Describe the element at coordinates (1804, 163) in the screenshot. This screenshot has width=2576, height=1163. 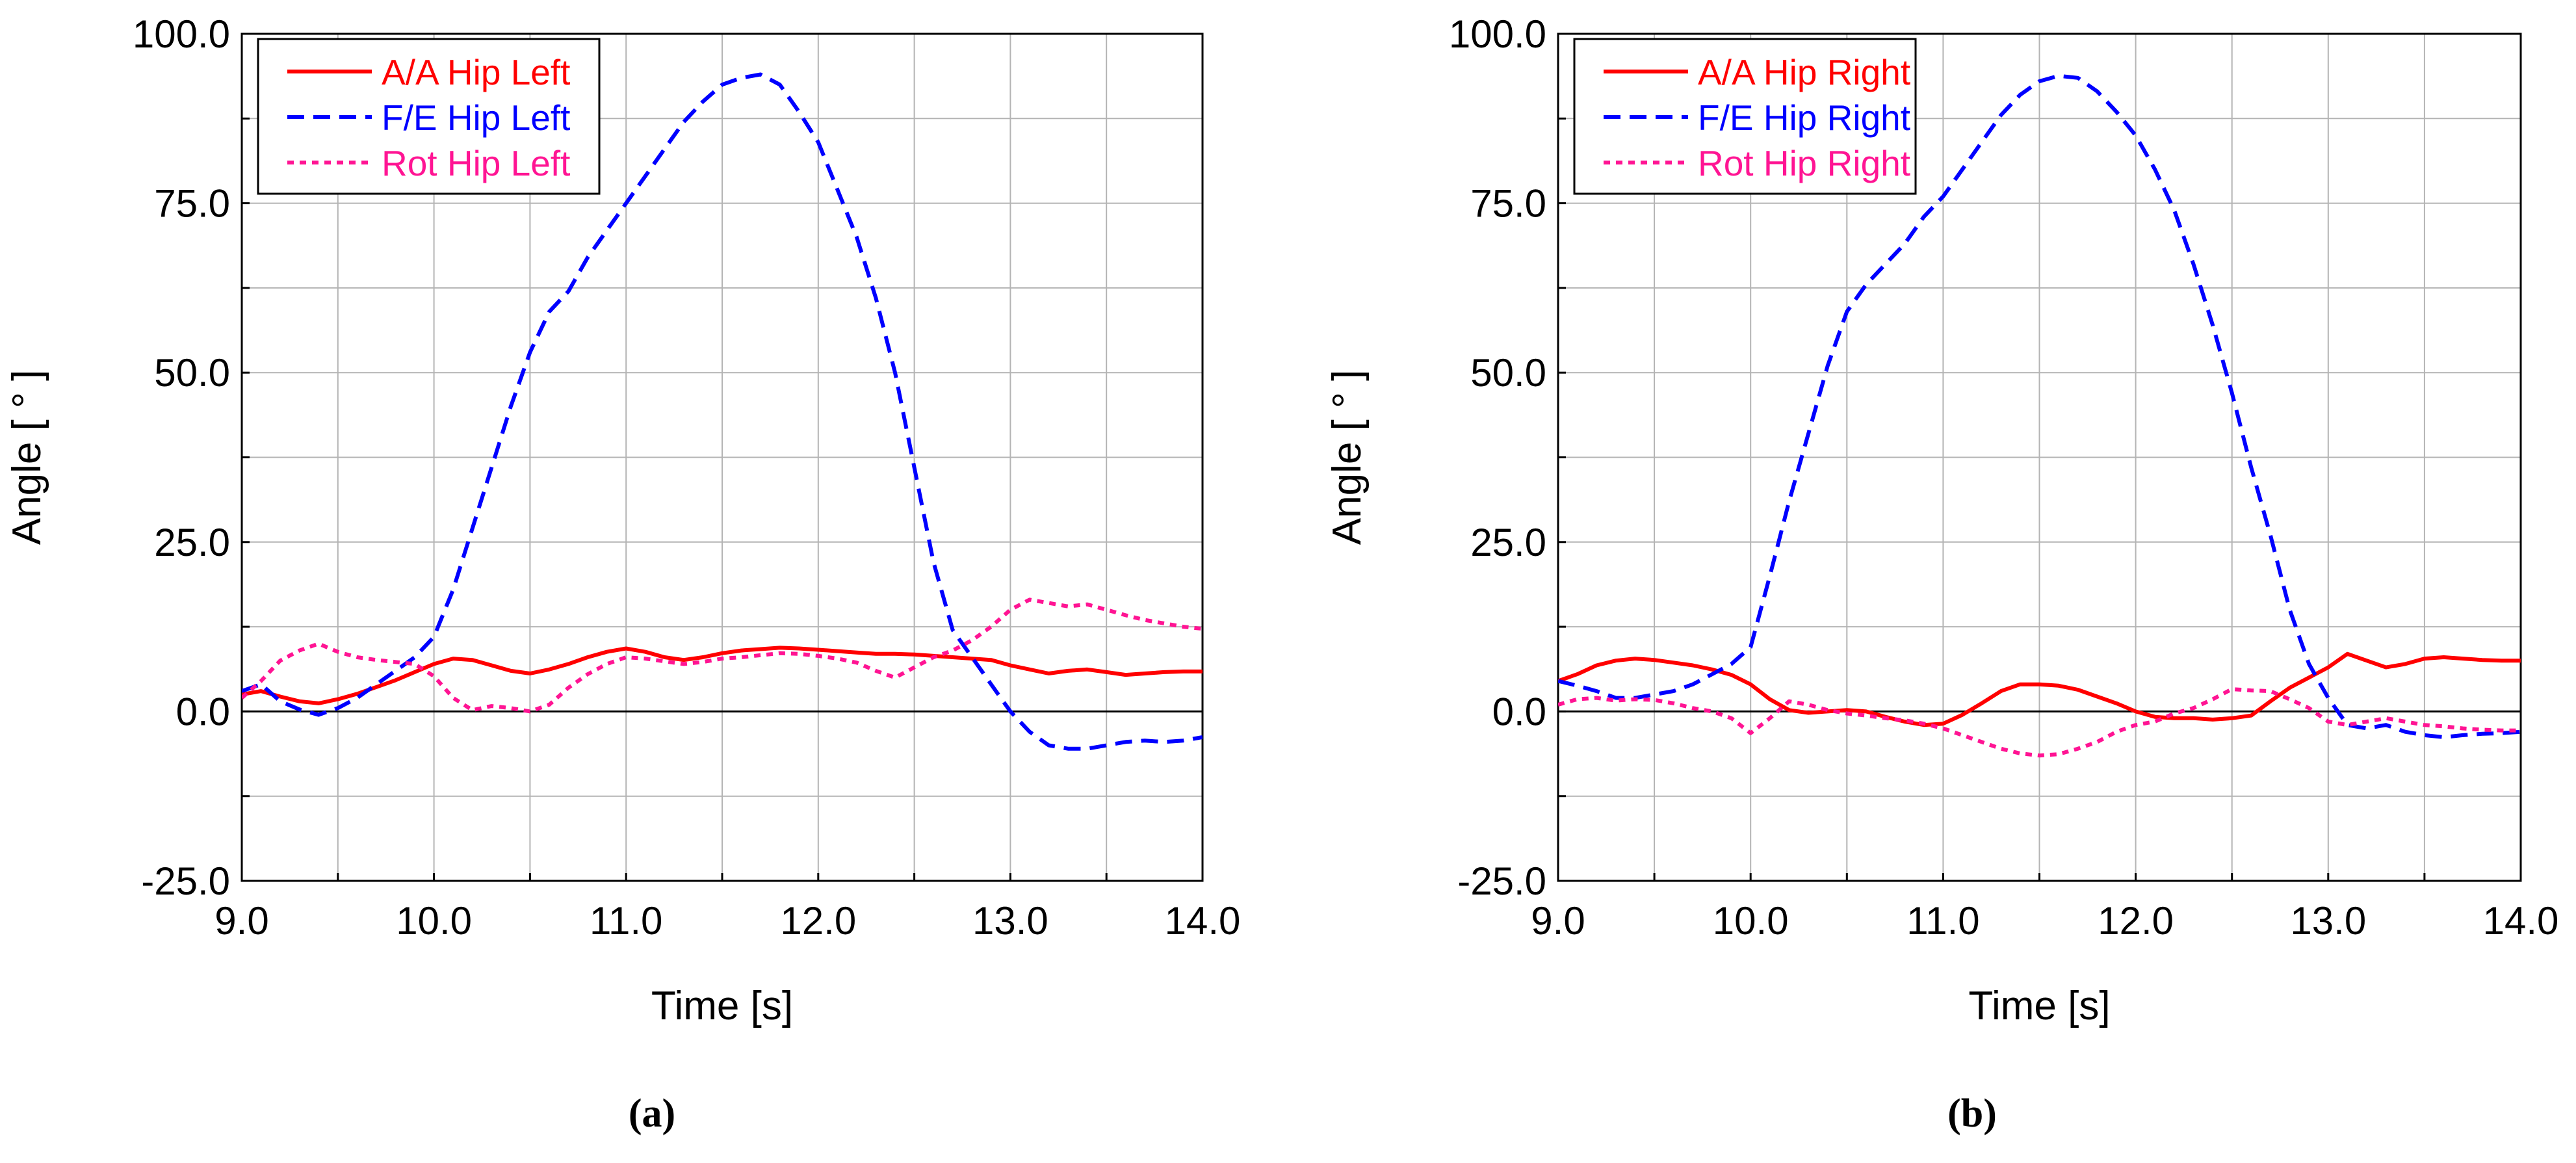
I see `legend-label-rot-hip-right: Rot Hip Right` at that location.